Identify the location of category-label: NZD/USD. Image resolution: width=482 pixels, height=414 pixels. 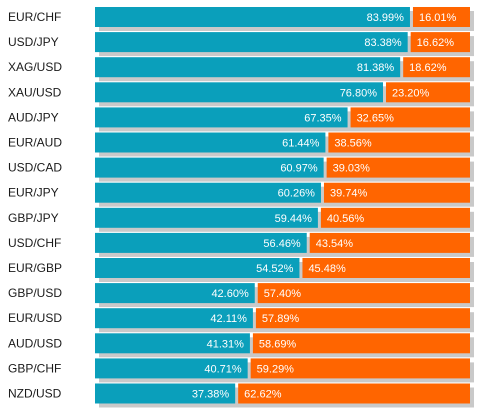
(35, 394).